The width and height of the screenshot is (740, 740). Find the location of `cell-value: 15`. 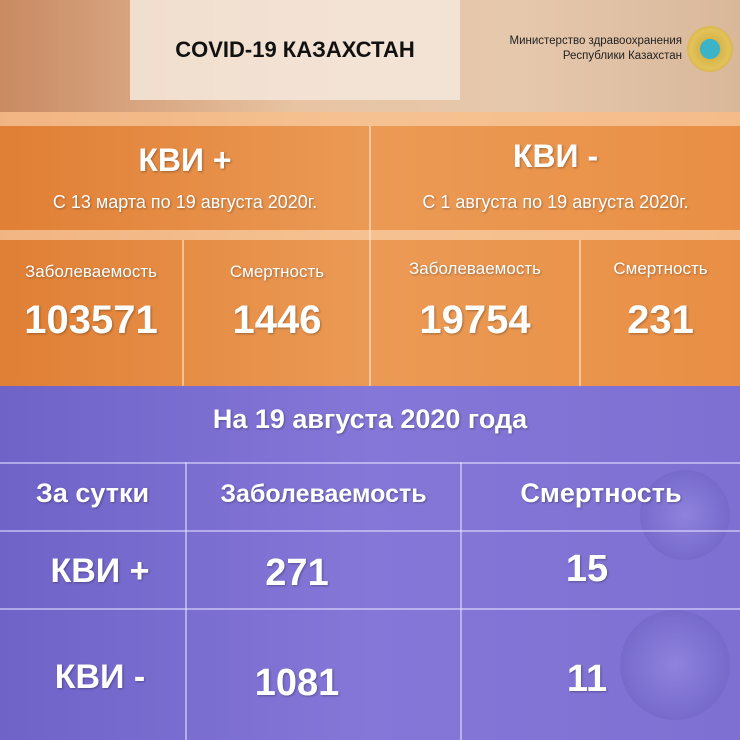

cell-value: 15 is located at coordinates (587, 569).